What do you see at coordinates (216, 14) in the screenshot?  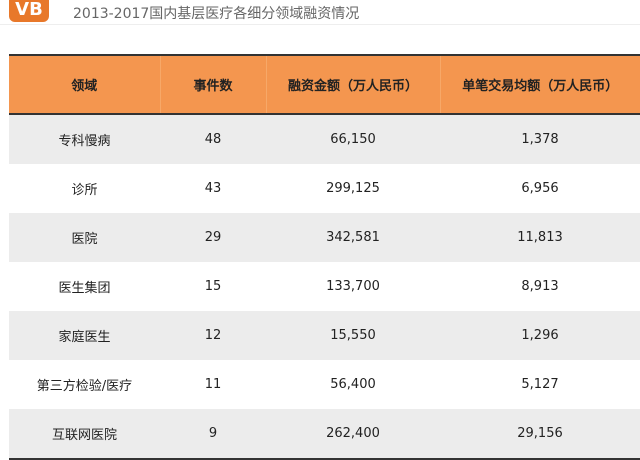 I see `page-title: 2013-2017国内基层医疗各细分领域融资情况` at bounding box center [216, 14].